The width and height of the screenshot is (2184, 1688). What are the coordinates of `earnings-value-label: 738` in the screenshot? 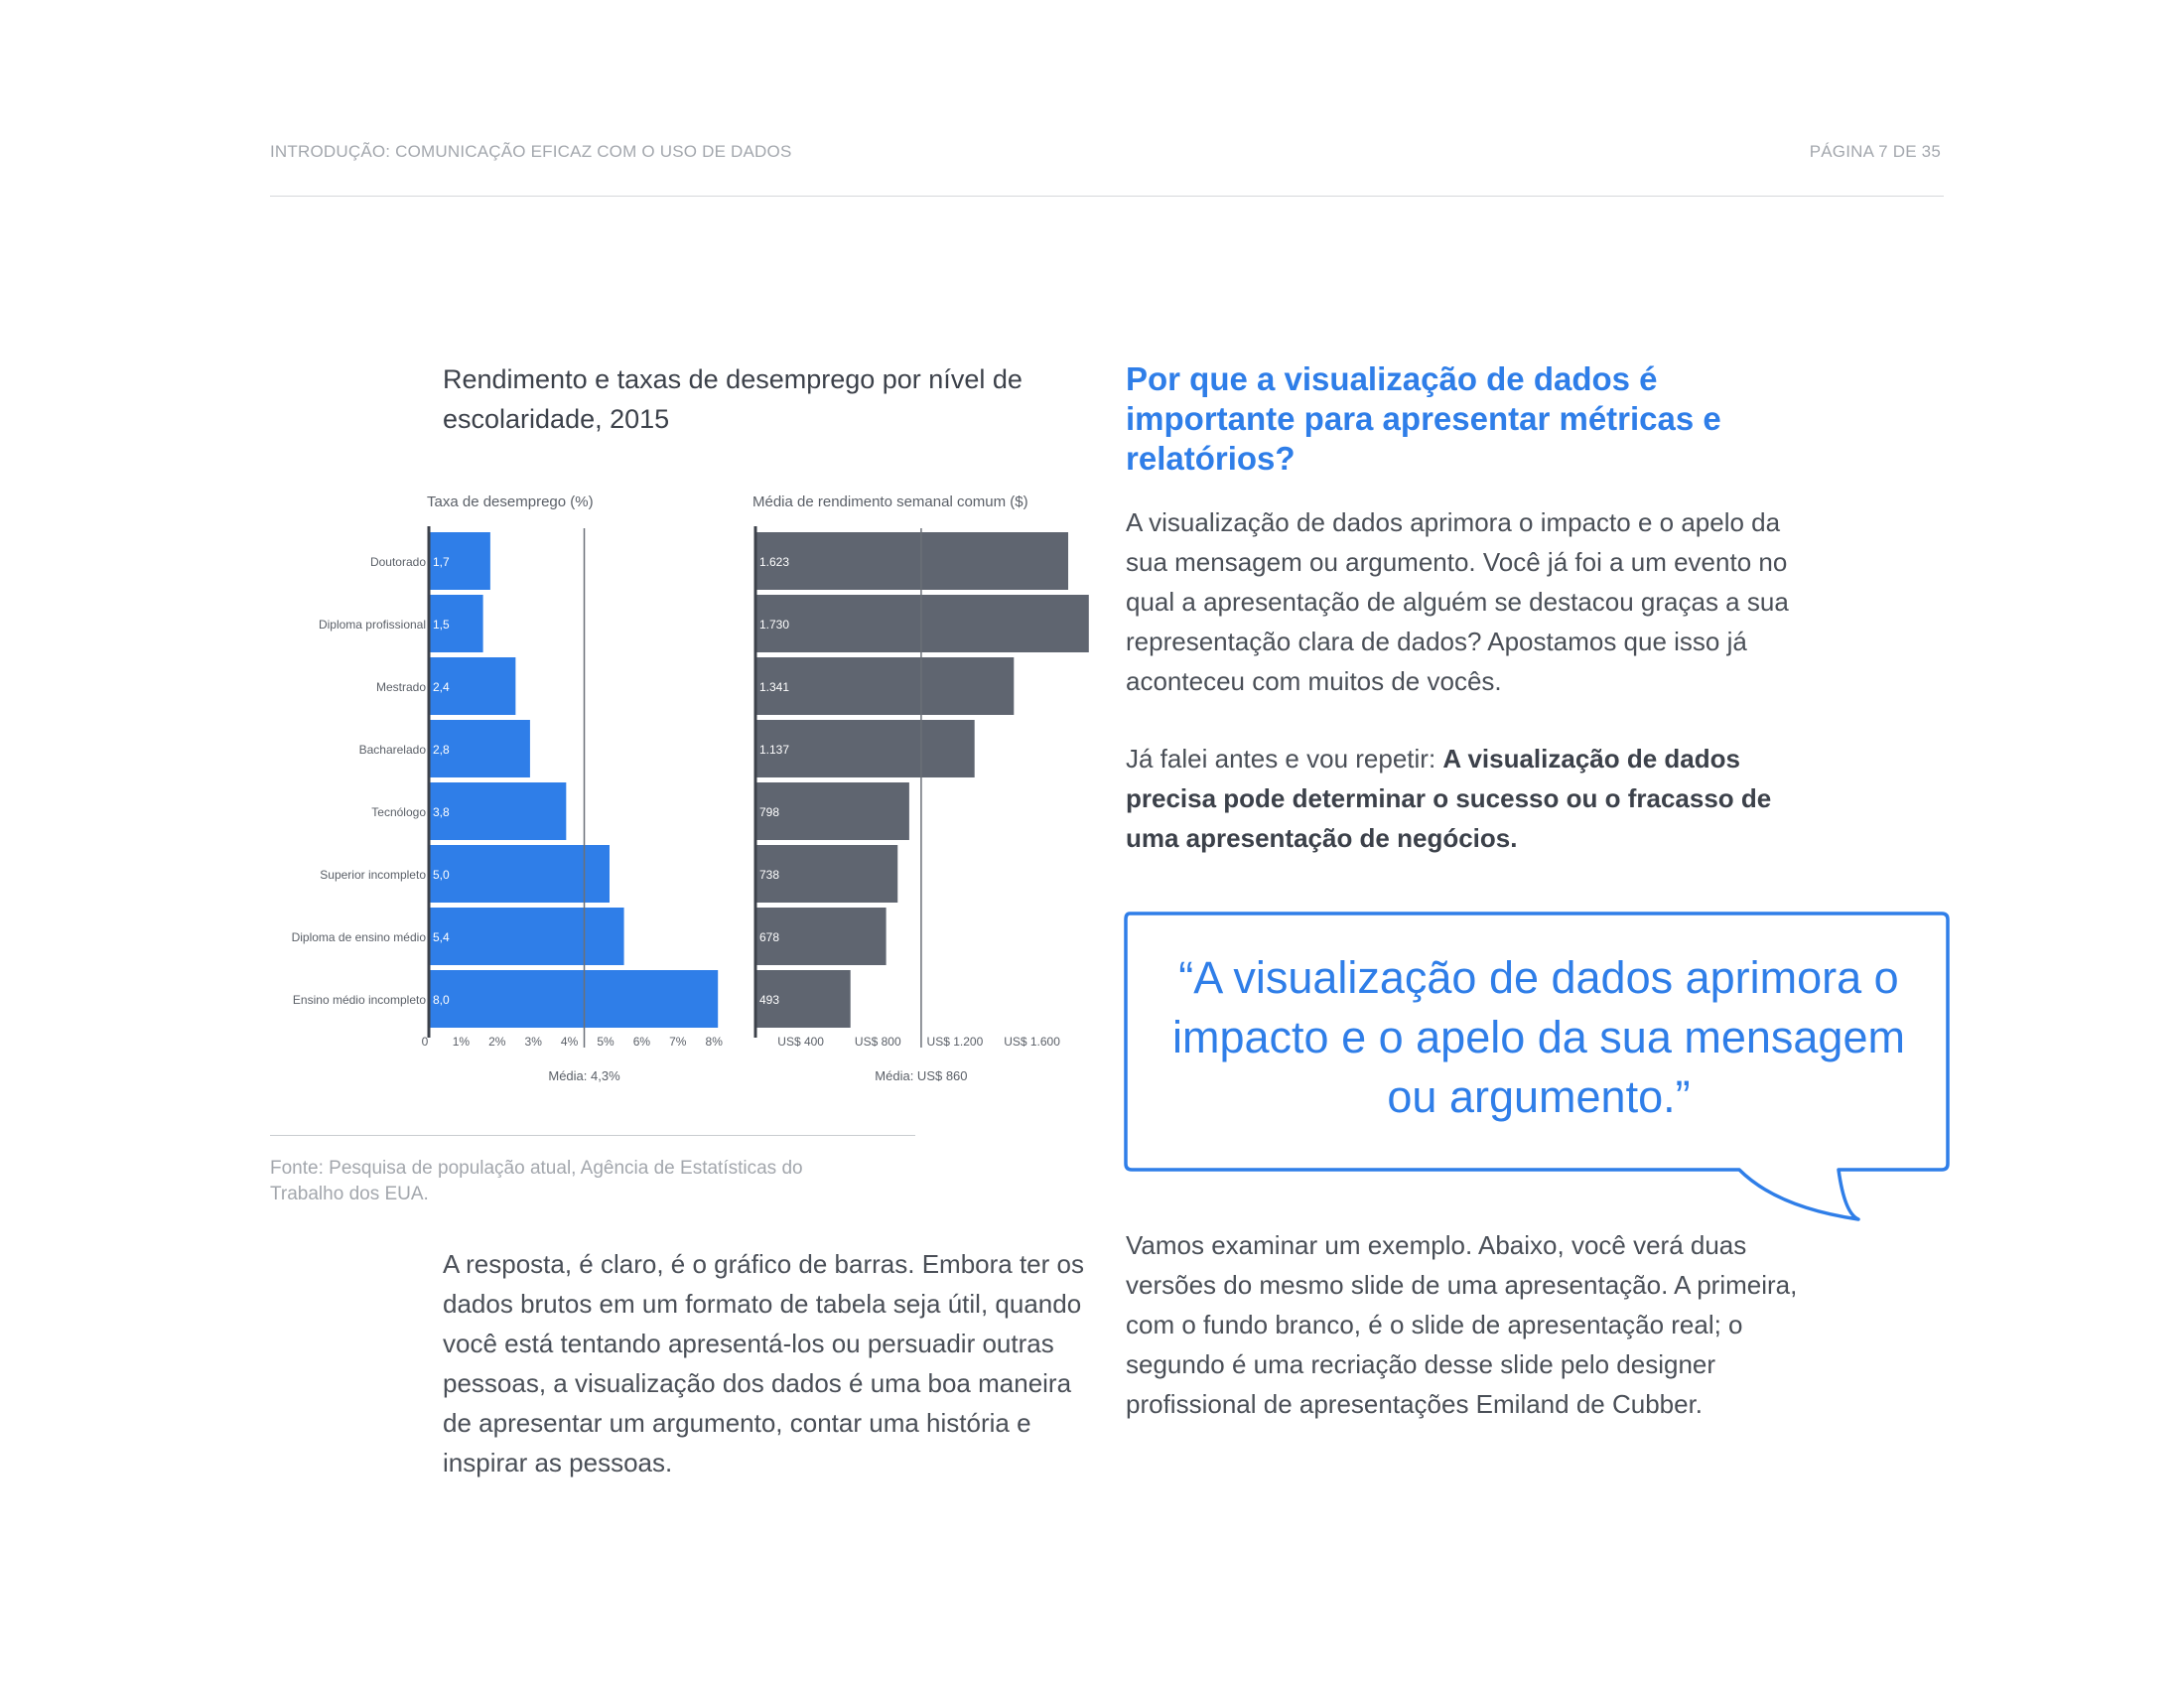 It's located at (769, 875).